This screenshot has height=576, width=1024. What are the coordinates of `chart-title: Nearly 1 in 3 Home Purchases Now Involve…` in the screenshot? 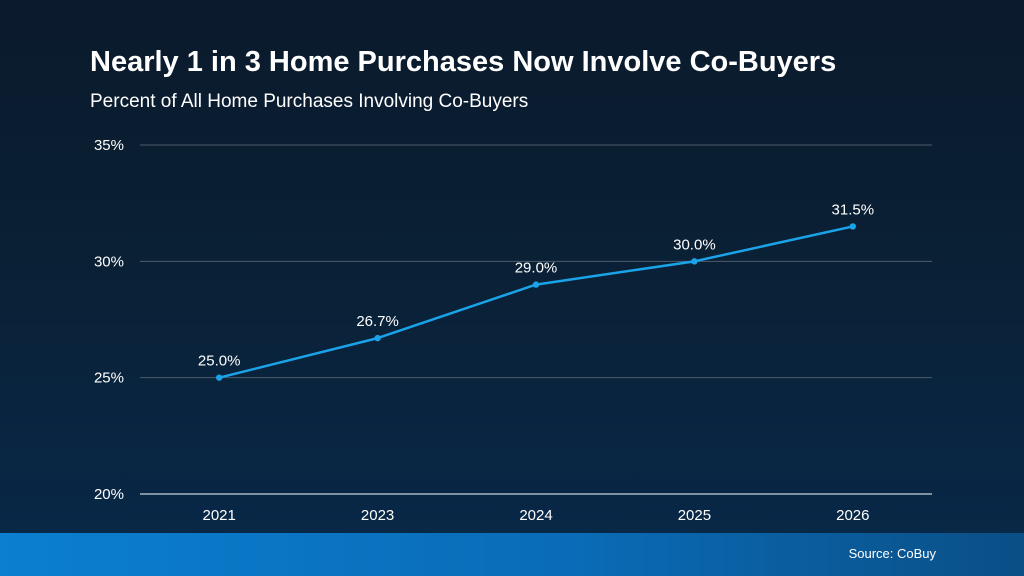 It's located at (463, 62).